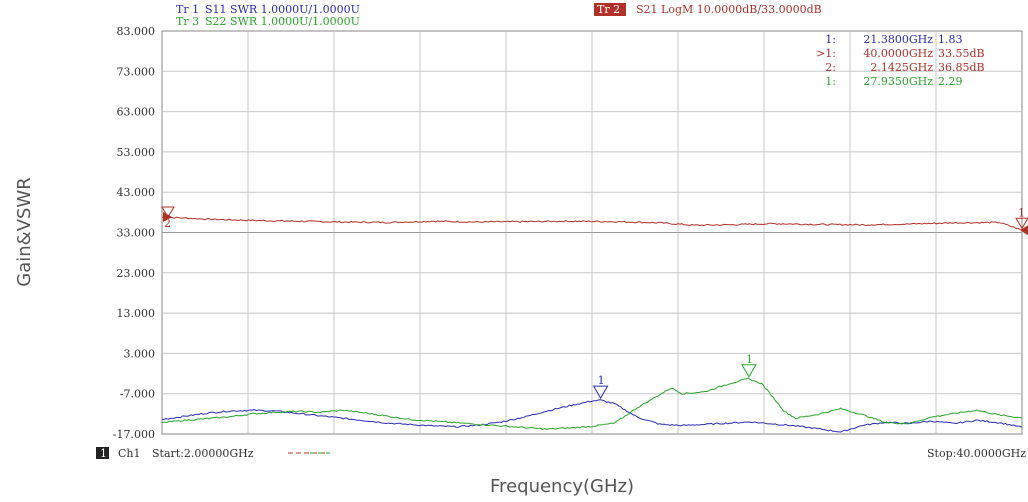 The image size is (1028, 502). I want to click on tr2-tag: Tr 2, so click(608, 9).